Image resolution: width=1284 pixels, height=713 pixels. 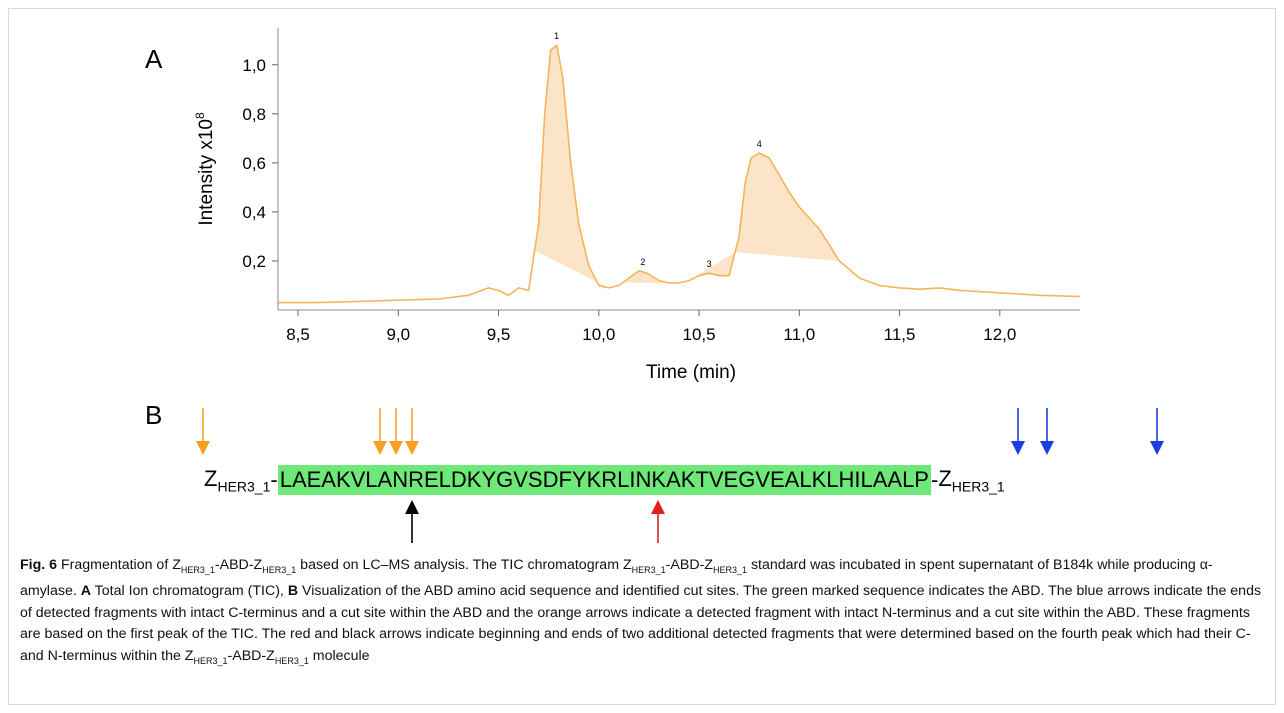 I want to click on red-arrow, so click(x=658, y=521).